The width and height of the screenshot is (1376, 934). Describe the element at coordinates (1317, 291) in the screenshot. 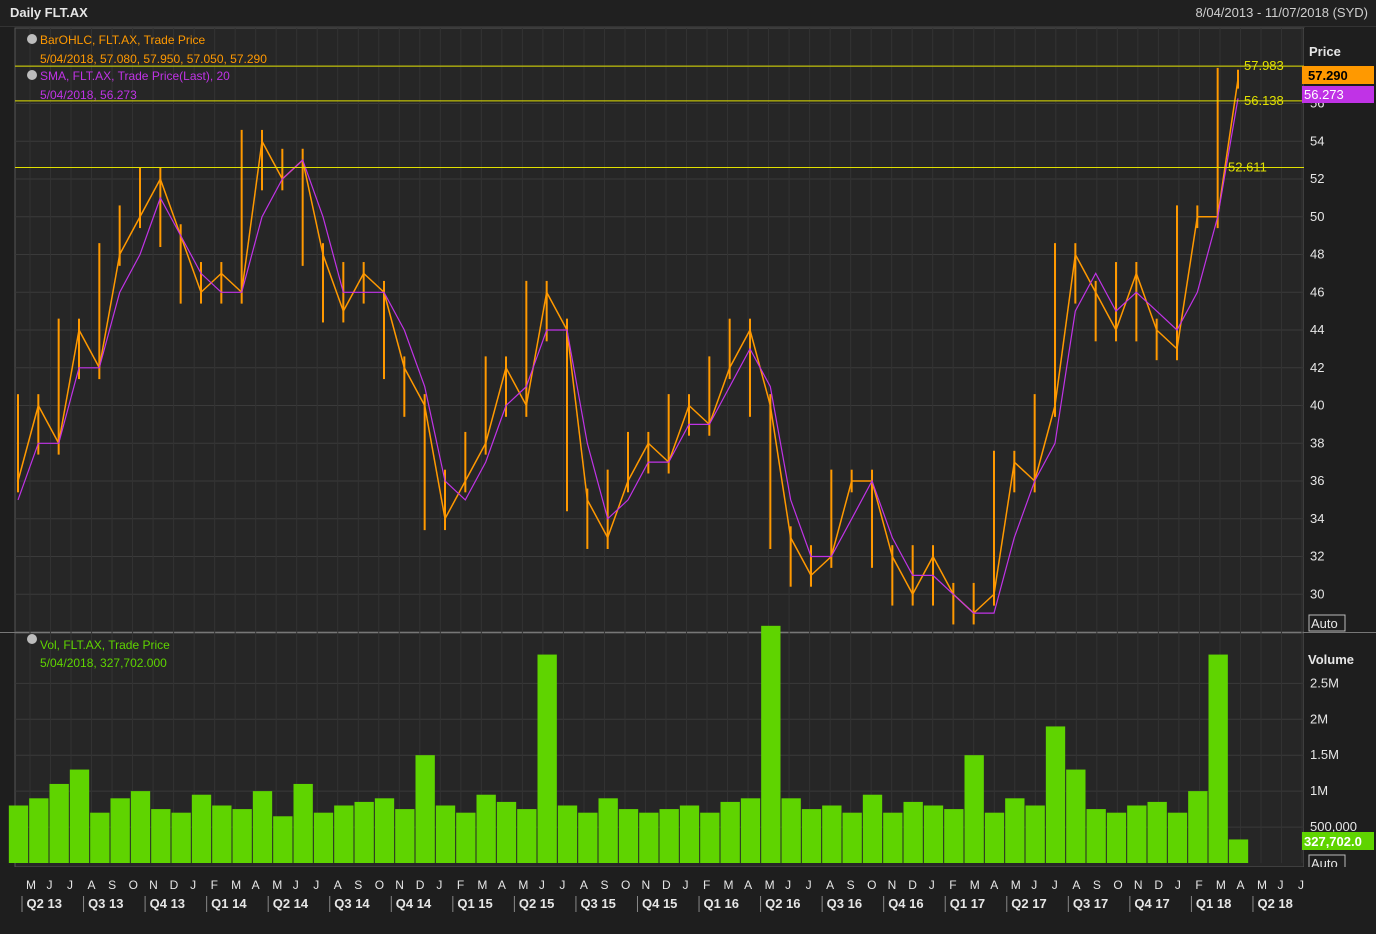

I see `price-tick-label: 46` at that location.